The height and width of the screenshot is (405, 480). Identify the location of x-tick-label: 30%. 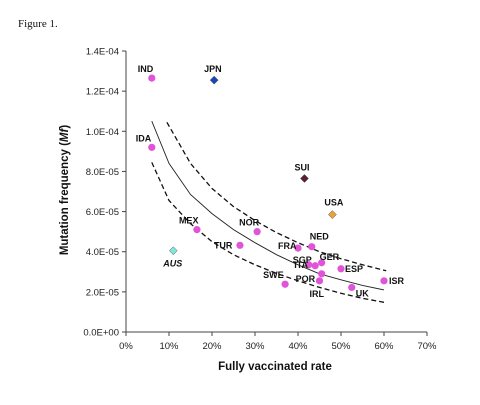
(255, 346).